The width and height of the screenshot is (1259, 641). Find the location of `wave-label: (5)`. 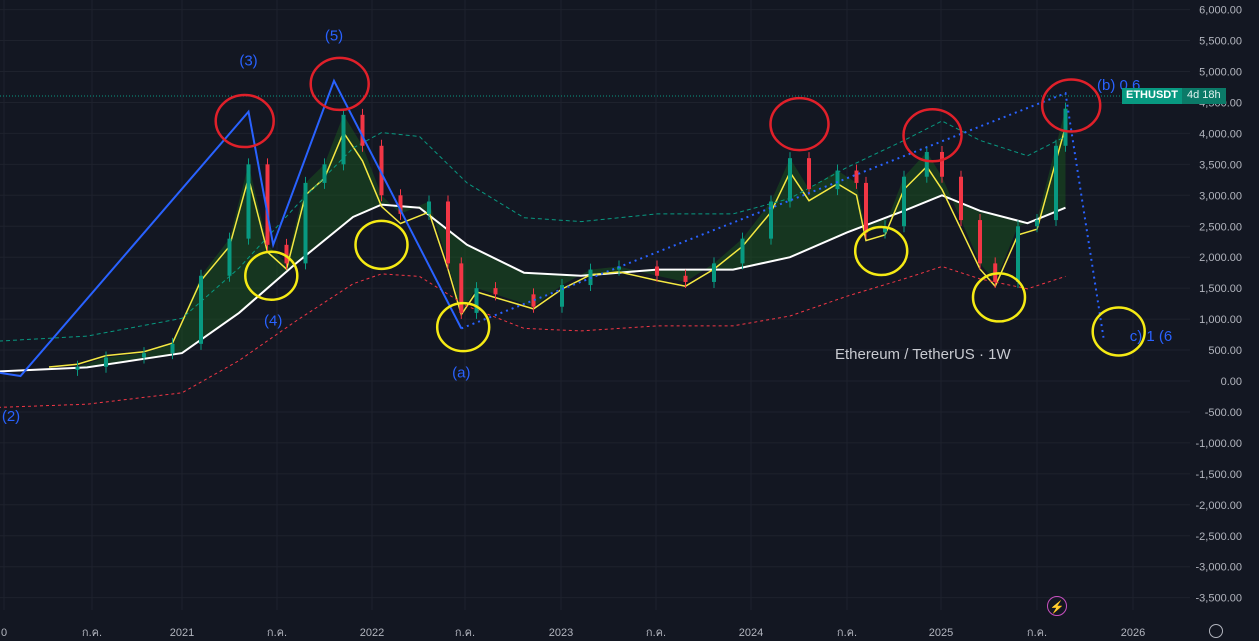

wave-label: (5) is located at coordinates (334, 36).